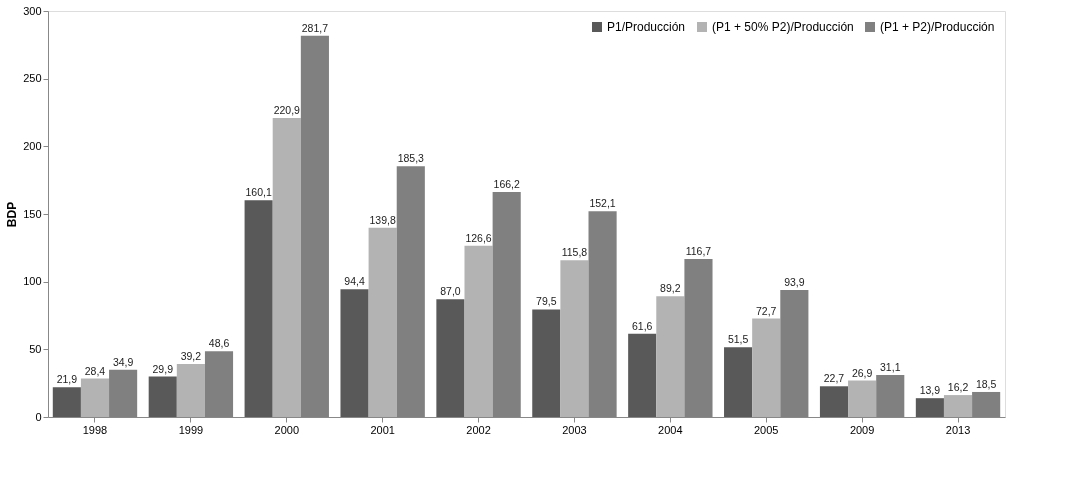 Image resolution: width=1092 pixels, height=503 pixels. I want to click on data-label: 16,2, so click(958, 387).